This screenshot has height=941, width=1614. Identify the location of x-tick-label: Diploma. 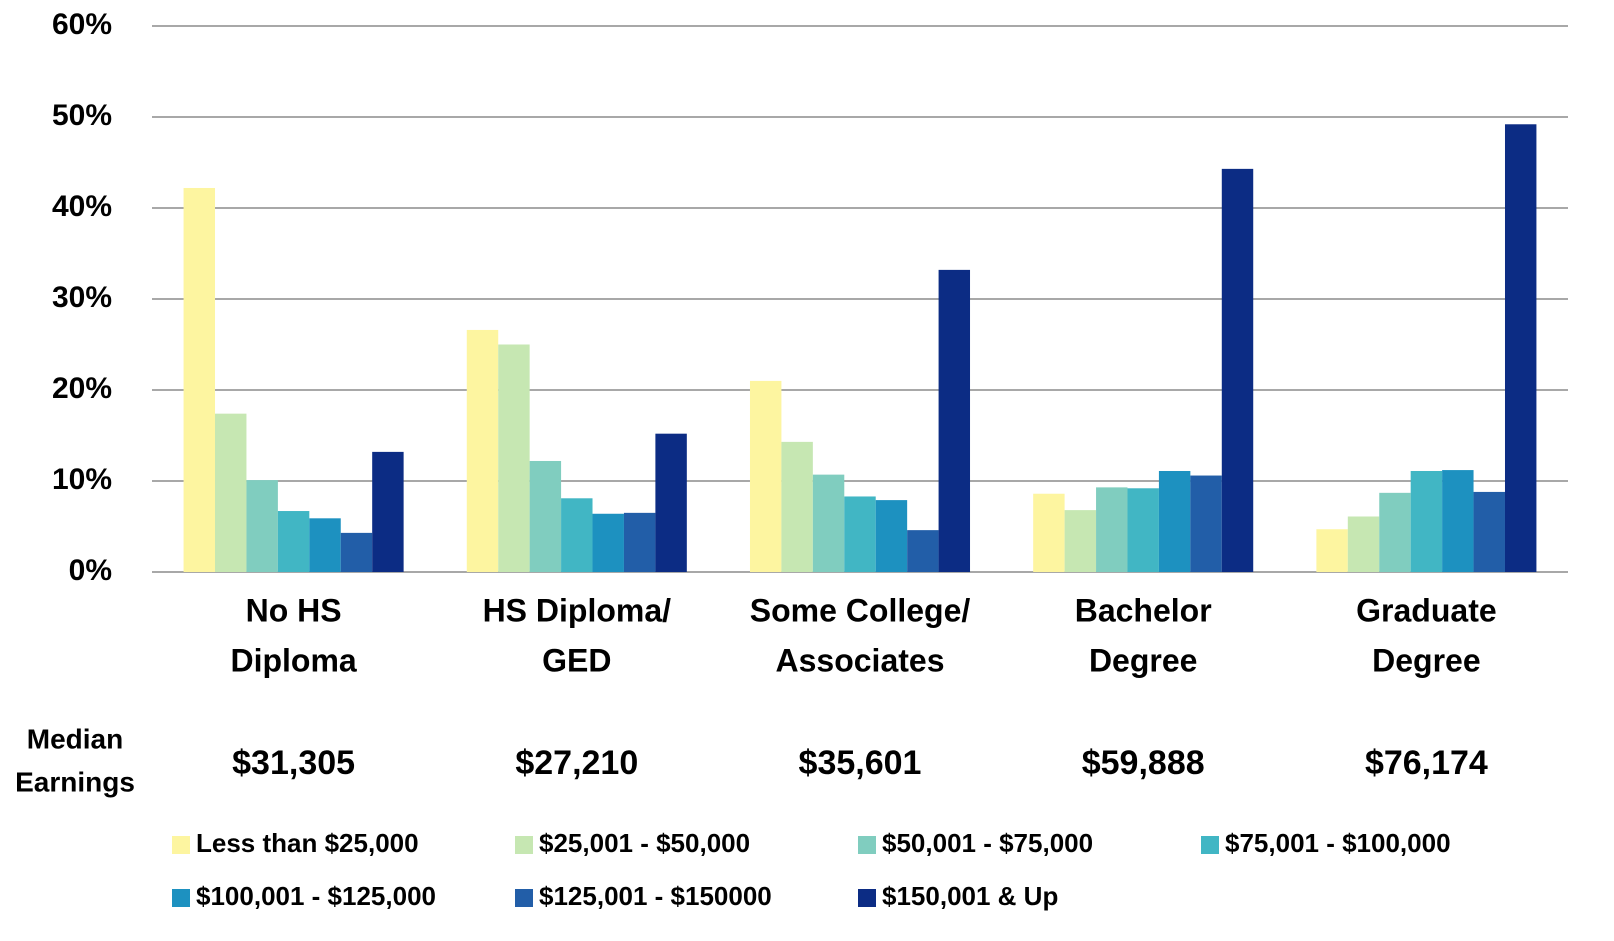
(293, 660).